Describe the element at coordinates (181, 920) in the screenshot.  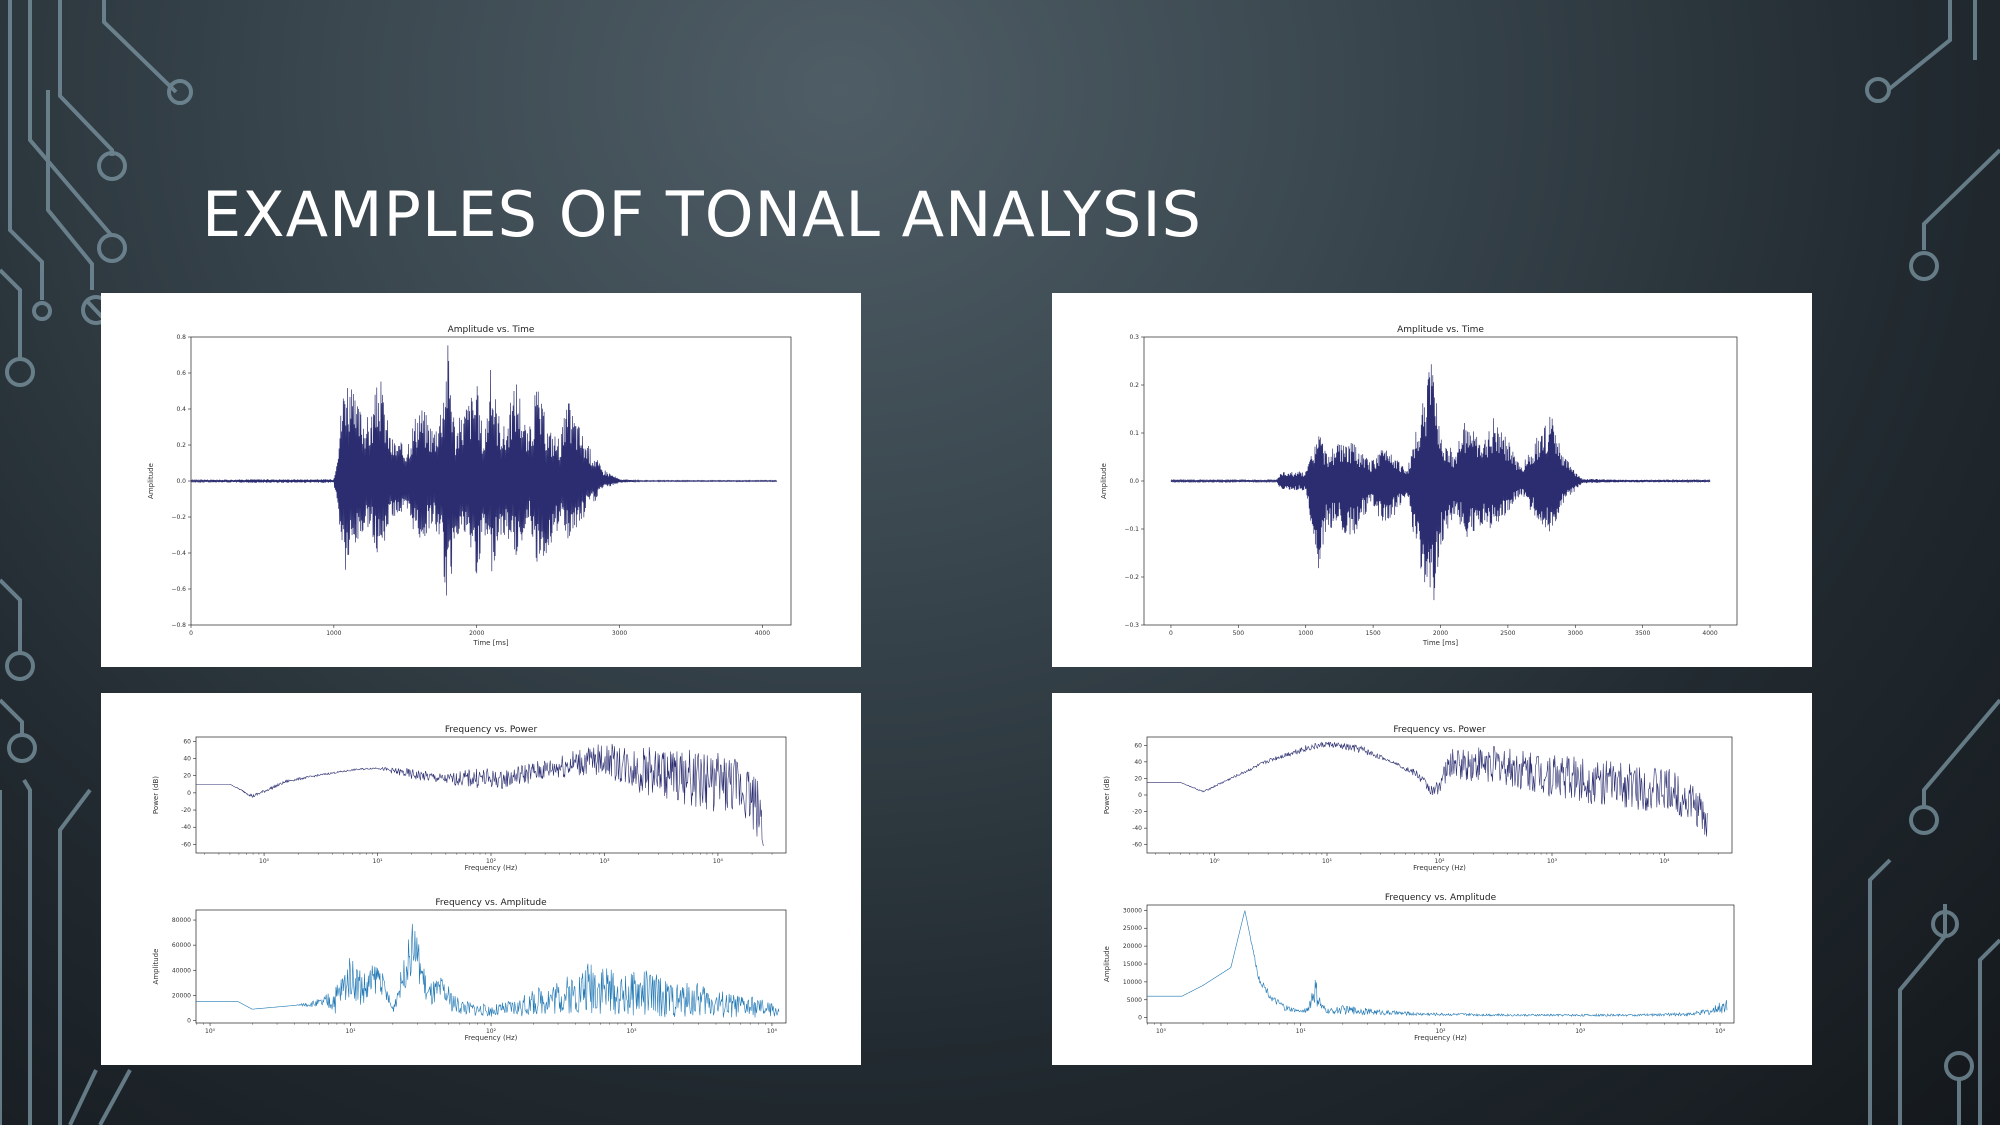
I see `y-tick-label: 80000` at that location.